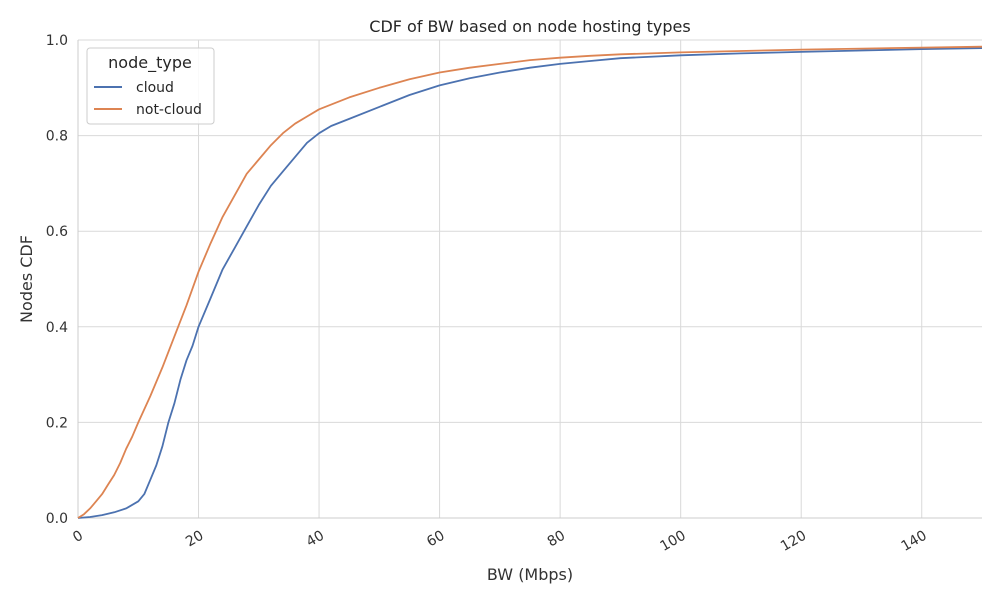 The width and height of the screenshot is (1000, 600). I want to click on y-tick-label: 0.4, so click(57, 328).